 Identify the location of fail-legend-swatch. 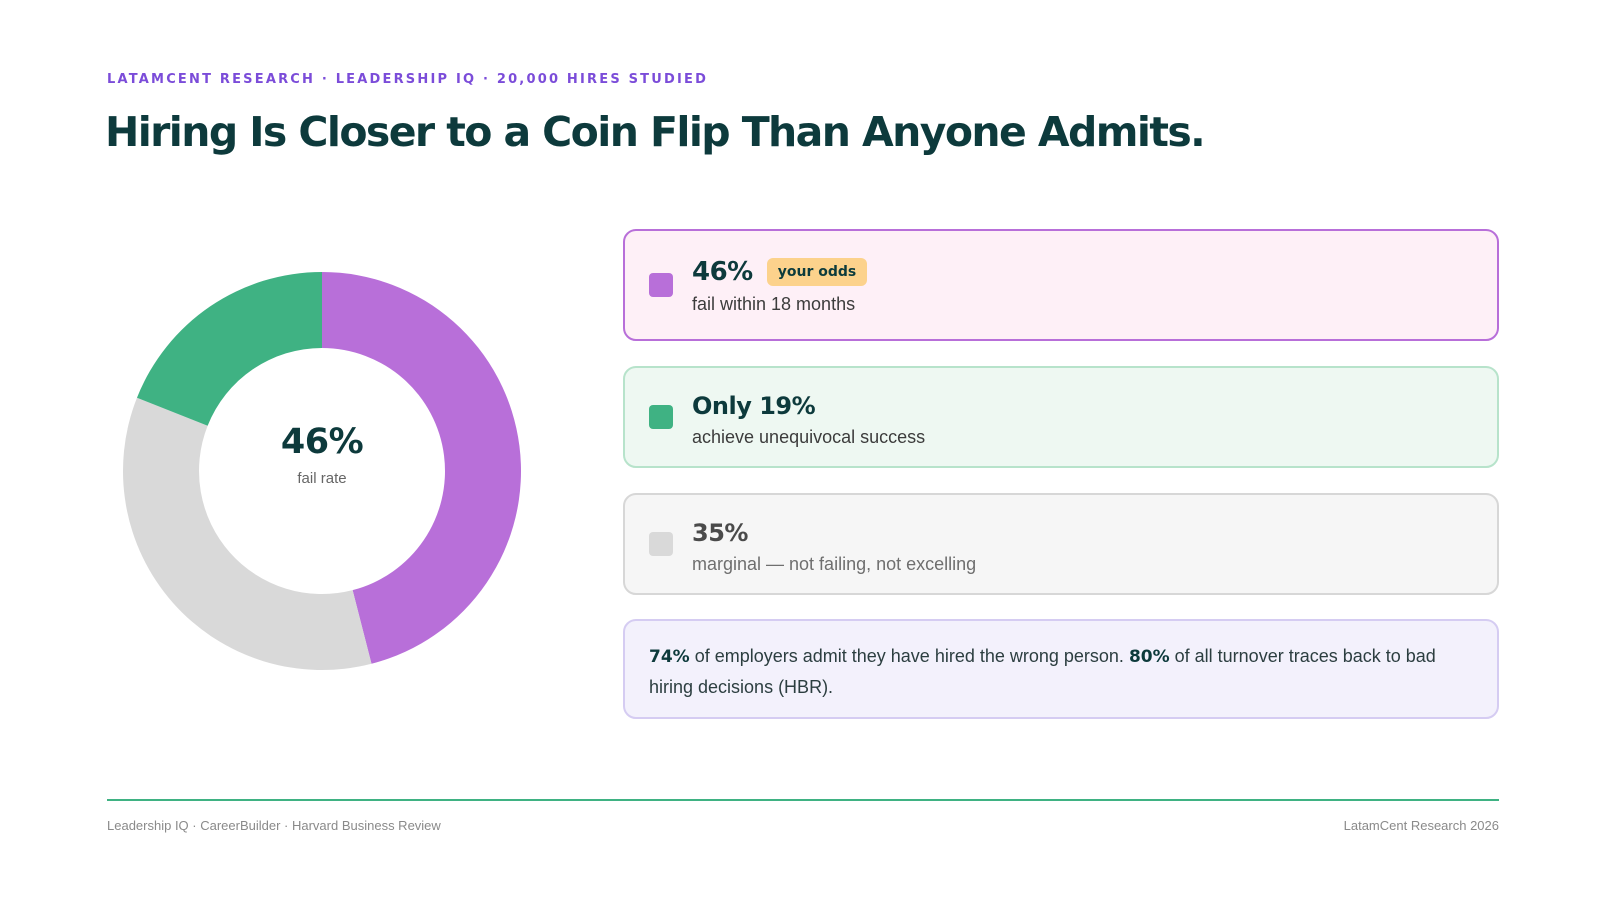
(661, 285).